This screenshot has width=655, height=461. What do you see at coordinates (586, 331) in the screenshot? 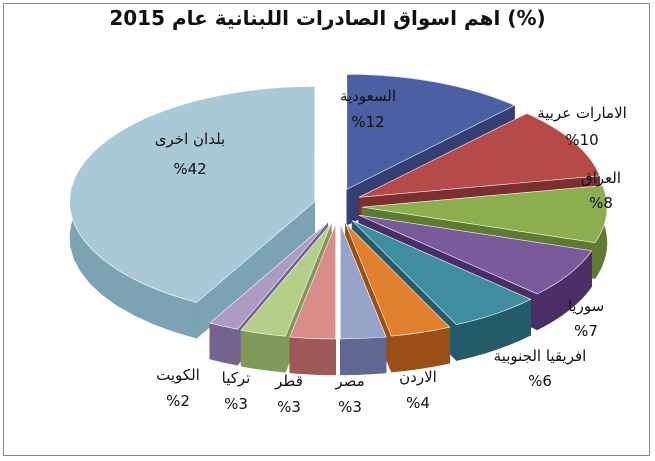
I see `data-label-value-4: %7` at bounding box center [586, 331].